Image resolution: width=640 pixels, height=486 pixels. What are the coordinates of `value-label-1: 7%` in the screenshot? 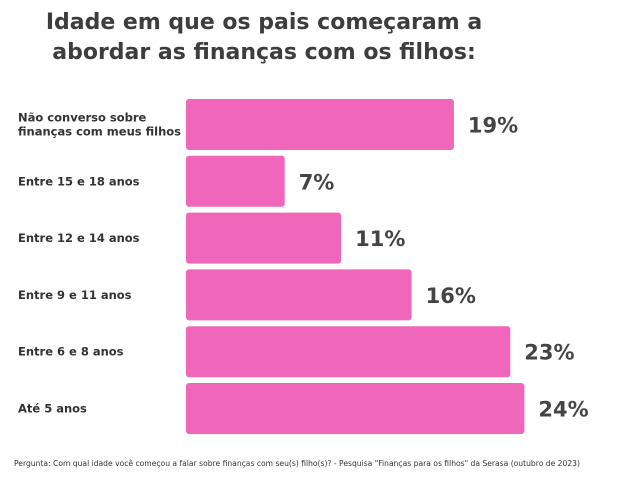 It's located at (317, 182).